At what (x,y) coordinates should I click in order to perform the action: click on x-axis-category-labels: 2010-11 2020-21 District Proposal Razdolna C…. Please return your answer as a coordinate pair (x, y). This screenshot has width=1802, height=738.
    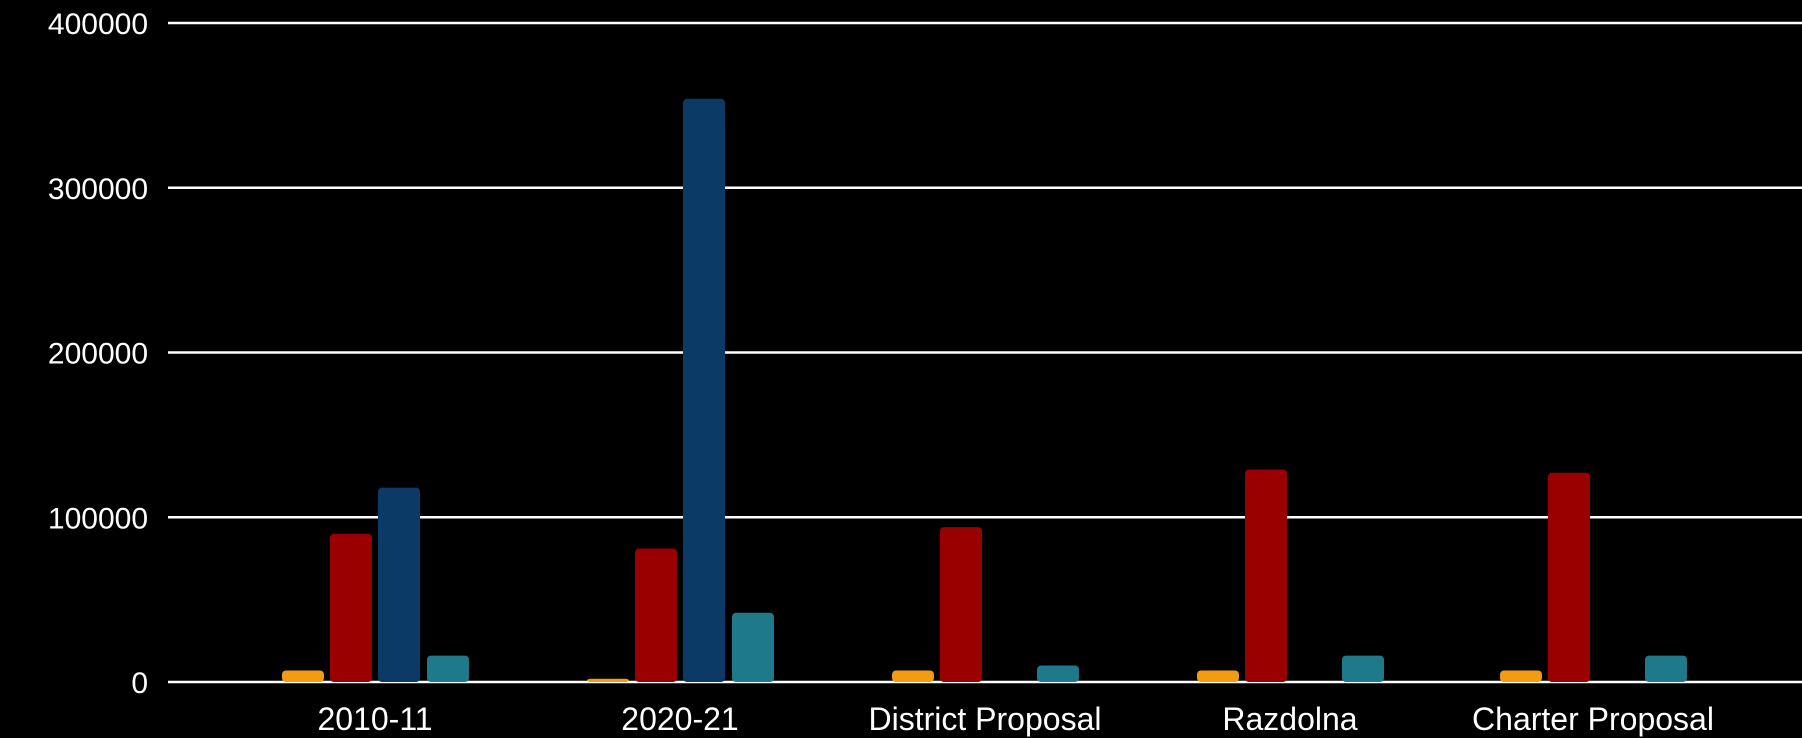
    Looking at the image, I should click on (1015, 719).